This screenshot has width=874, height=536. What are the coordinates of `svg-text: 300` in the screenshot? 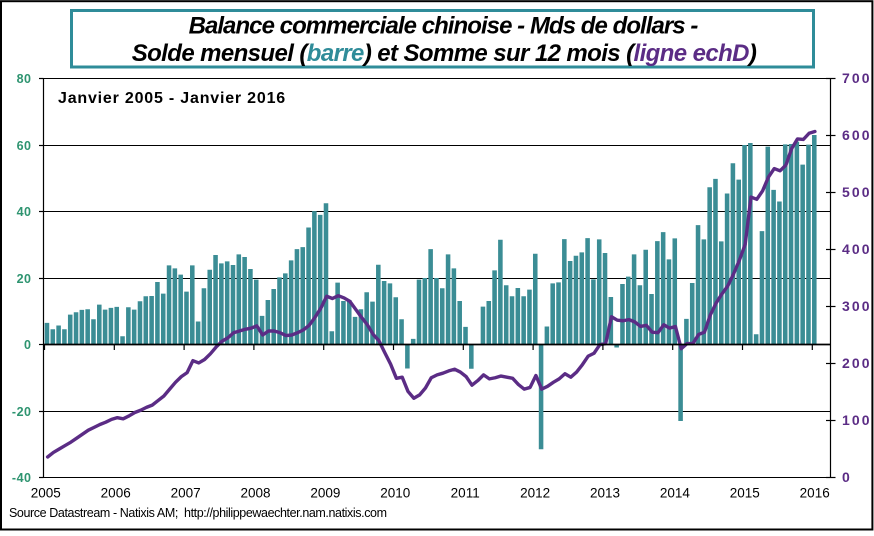 It's located at (857, 306).